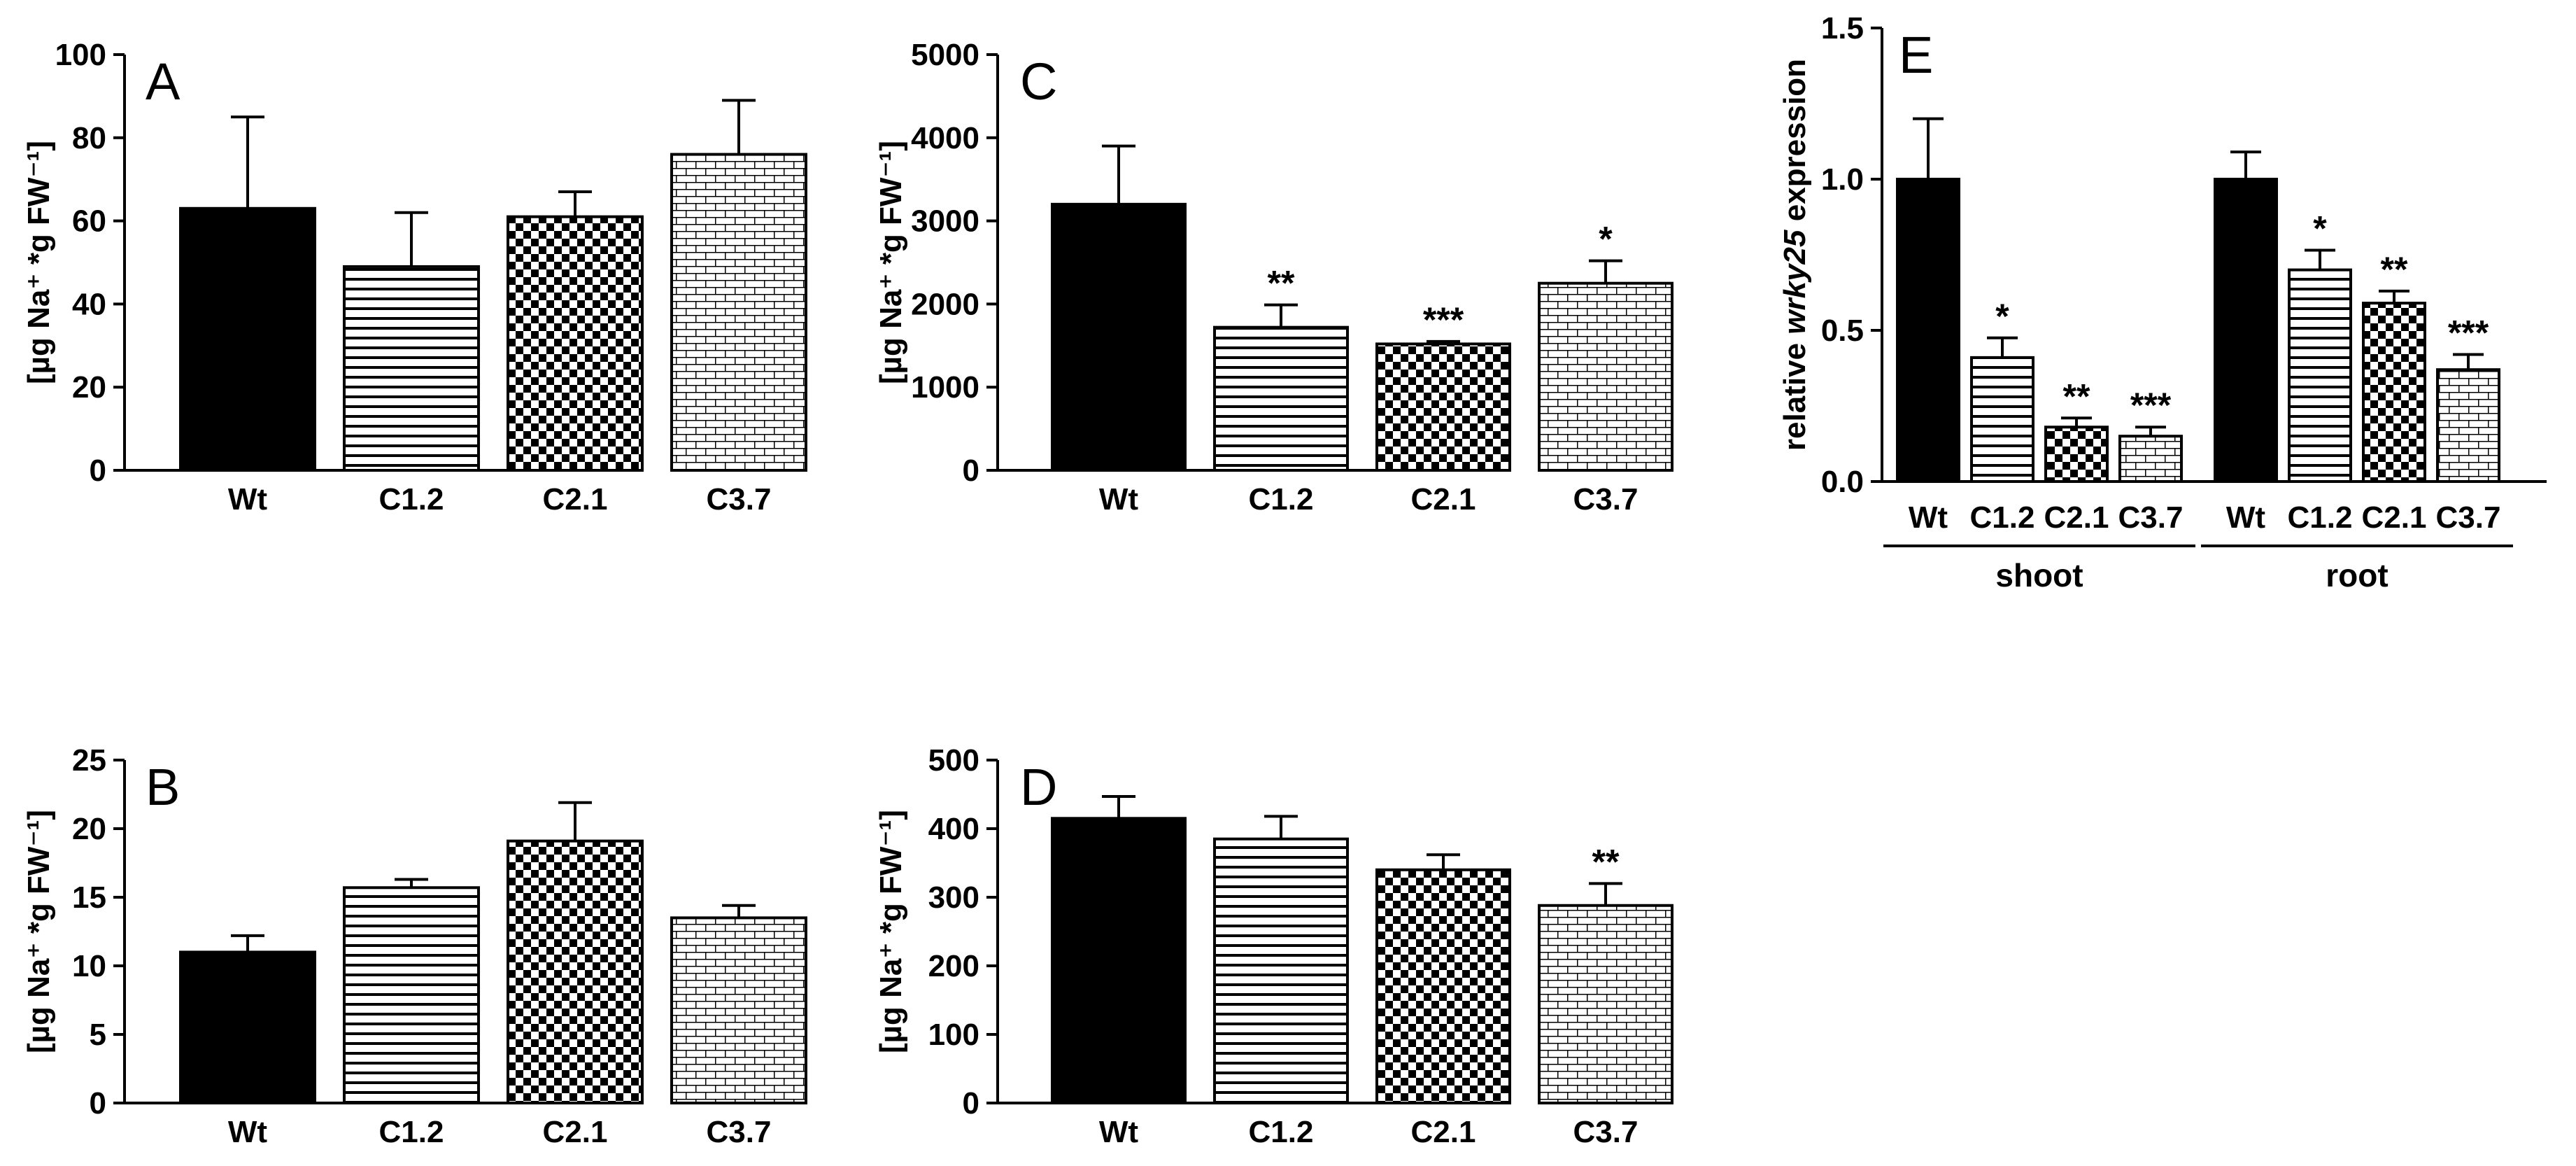  What do you see at coordinates (2320, 375) in the screenshot?
I see `bar-e-root-c12` at bounding box center [2320, 375].